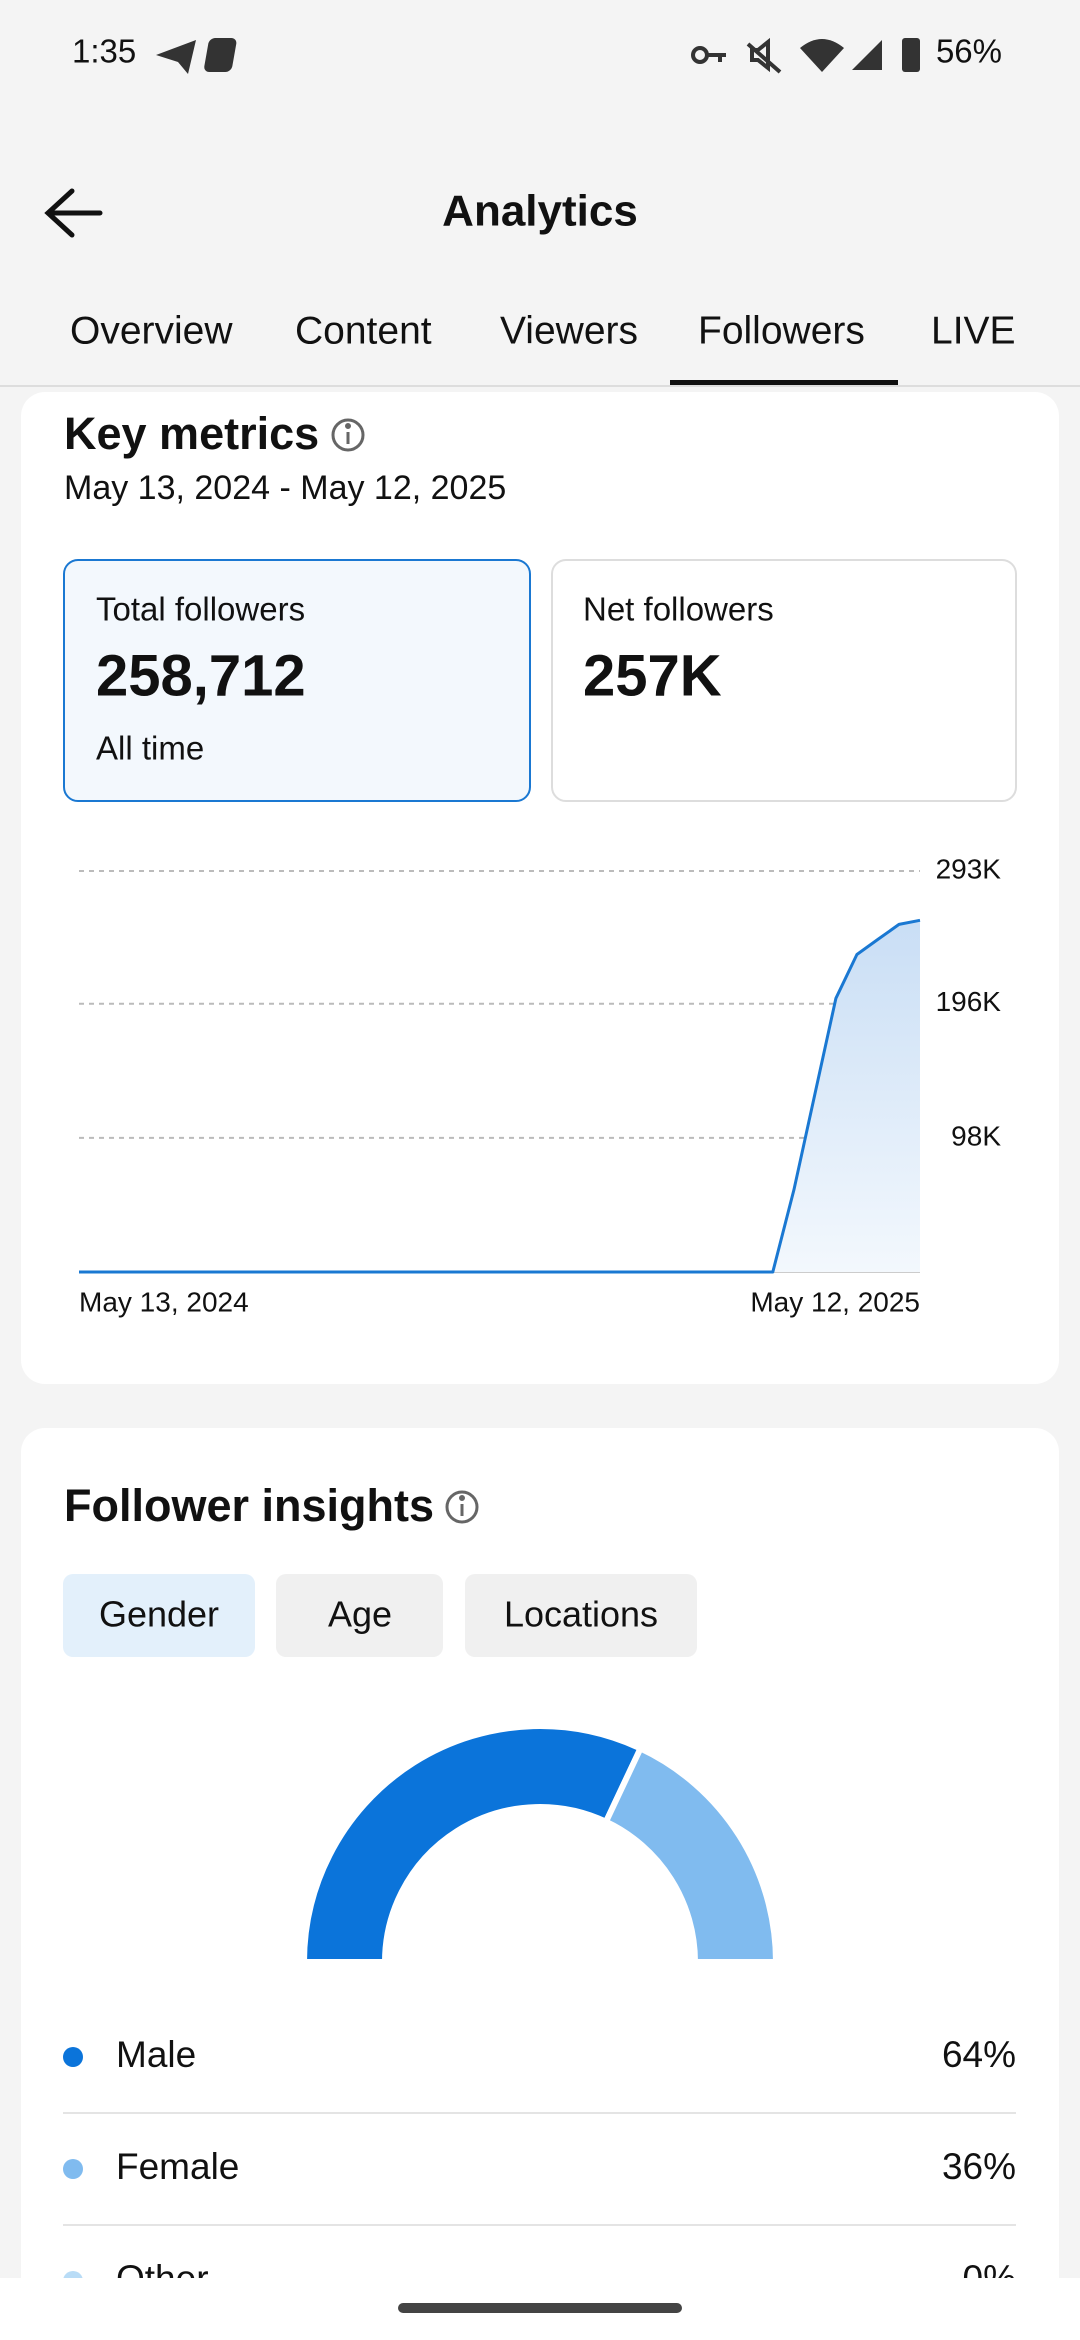  Describe the element at coordinates (678, 609) in the screenshot. I see `metric-label: Net followers` at that location.